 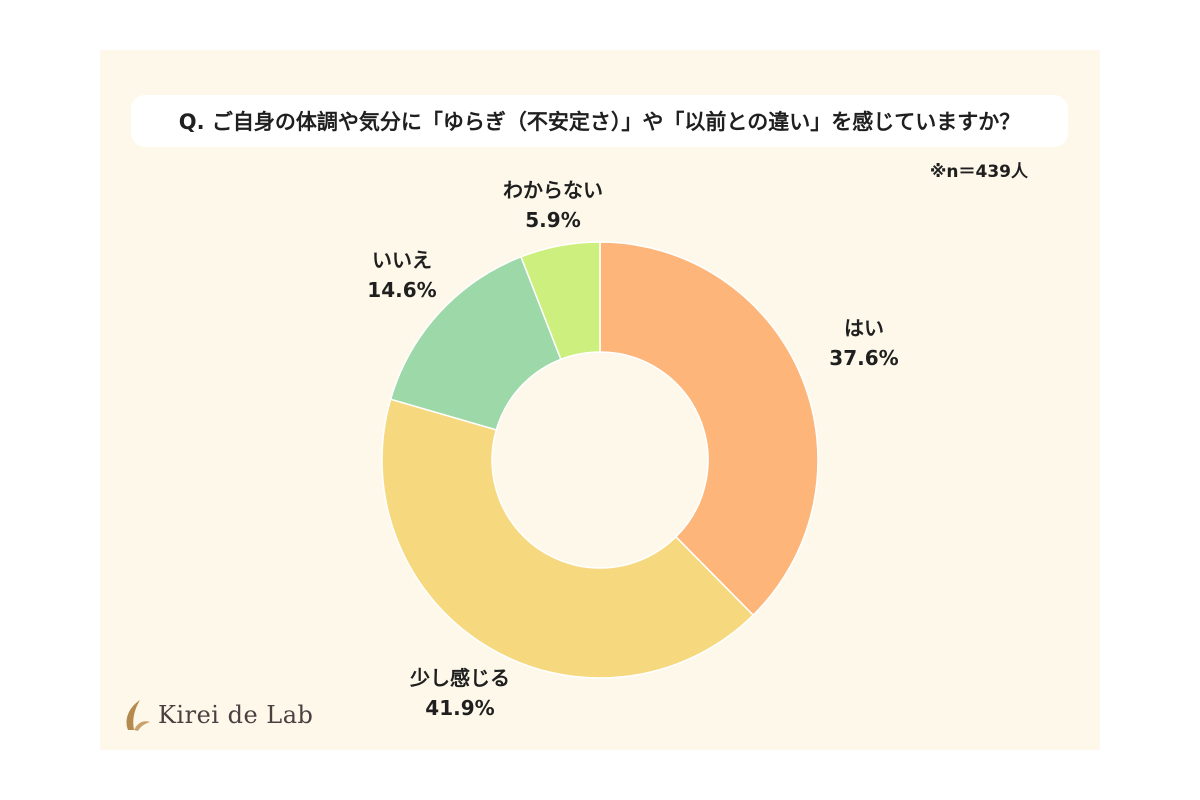 What do you see at coordinates (459, 708) in the screenshot?
I see `slice-value-label-2: 41.9%` at bounding box center [459, 708].